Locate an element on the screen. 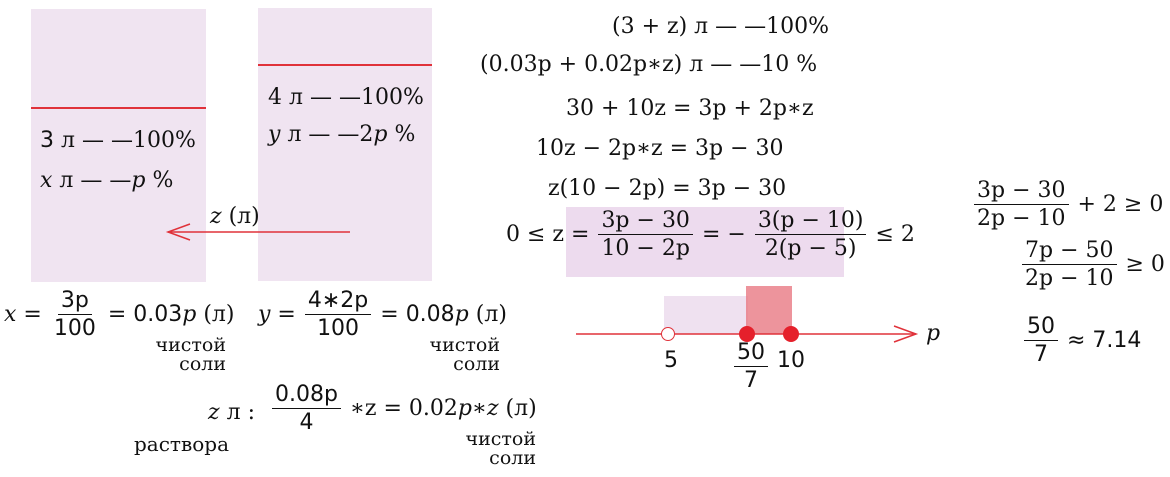  side-work-2: 7p − 50 2p − 10 ≥ 0 is located at coordinates (1092, 265).